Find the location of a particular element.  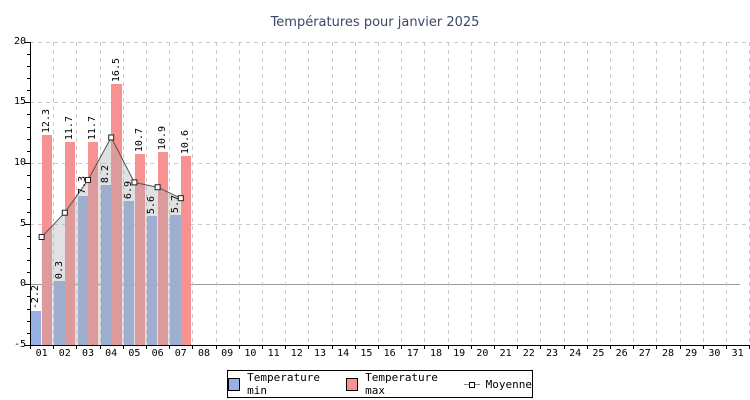

bar-label-min: 7.3 is located at coordinates (82, 184).